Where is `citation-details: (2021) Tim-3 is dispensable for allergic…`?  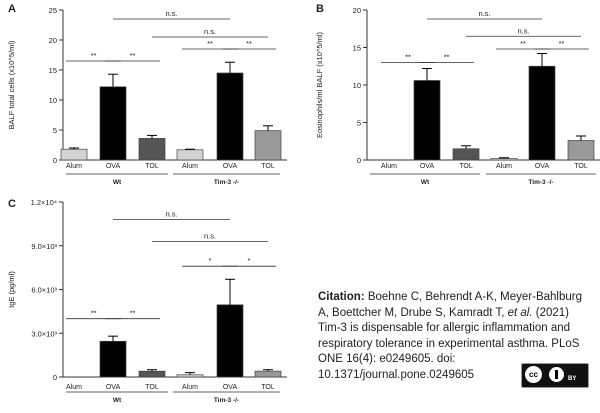
citation-details: (2021) Tim-3 is dispensable for allergic… is located at coordinates (449, 343).